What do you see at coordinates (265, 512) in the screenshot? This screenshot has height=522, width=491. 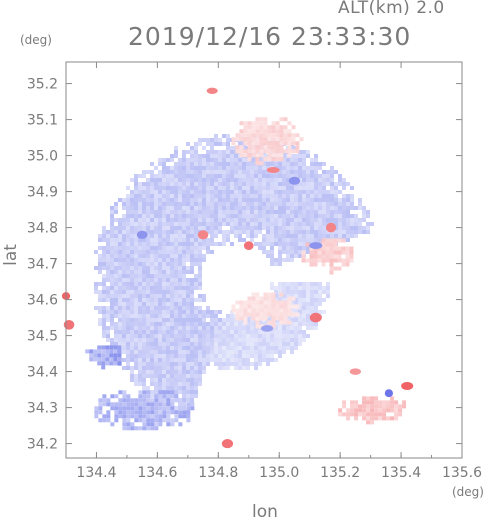 I see `x-axis-label: lon` at bounding box center [265, 512].